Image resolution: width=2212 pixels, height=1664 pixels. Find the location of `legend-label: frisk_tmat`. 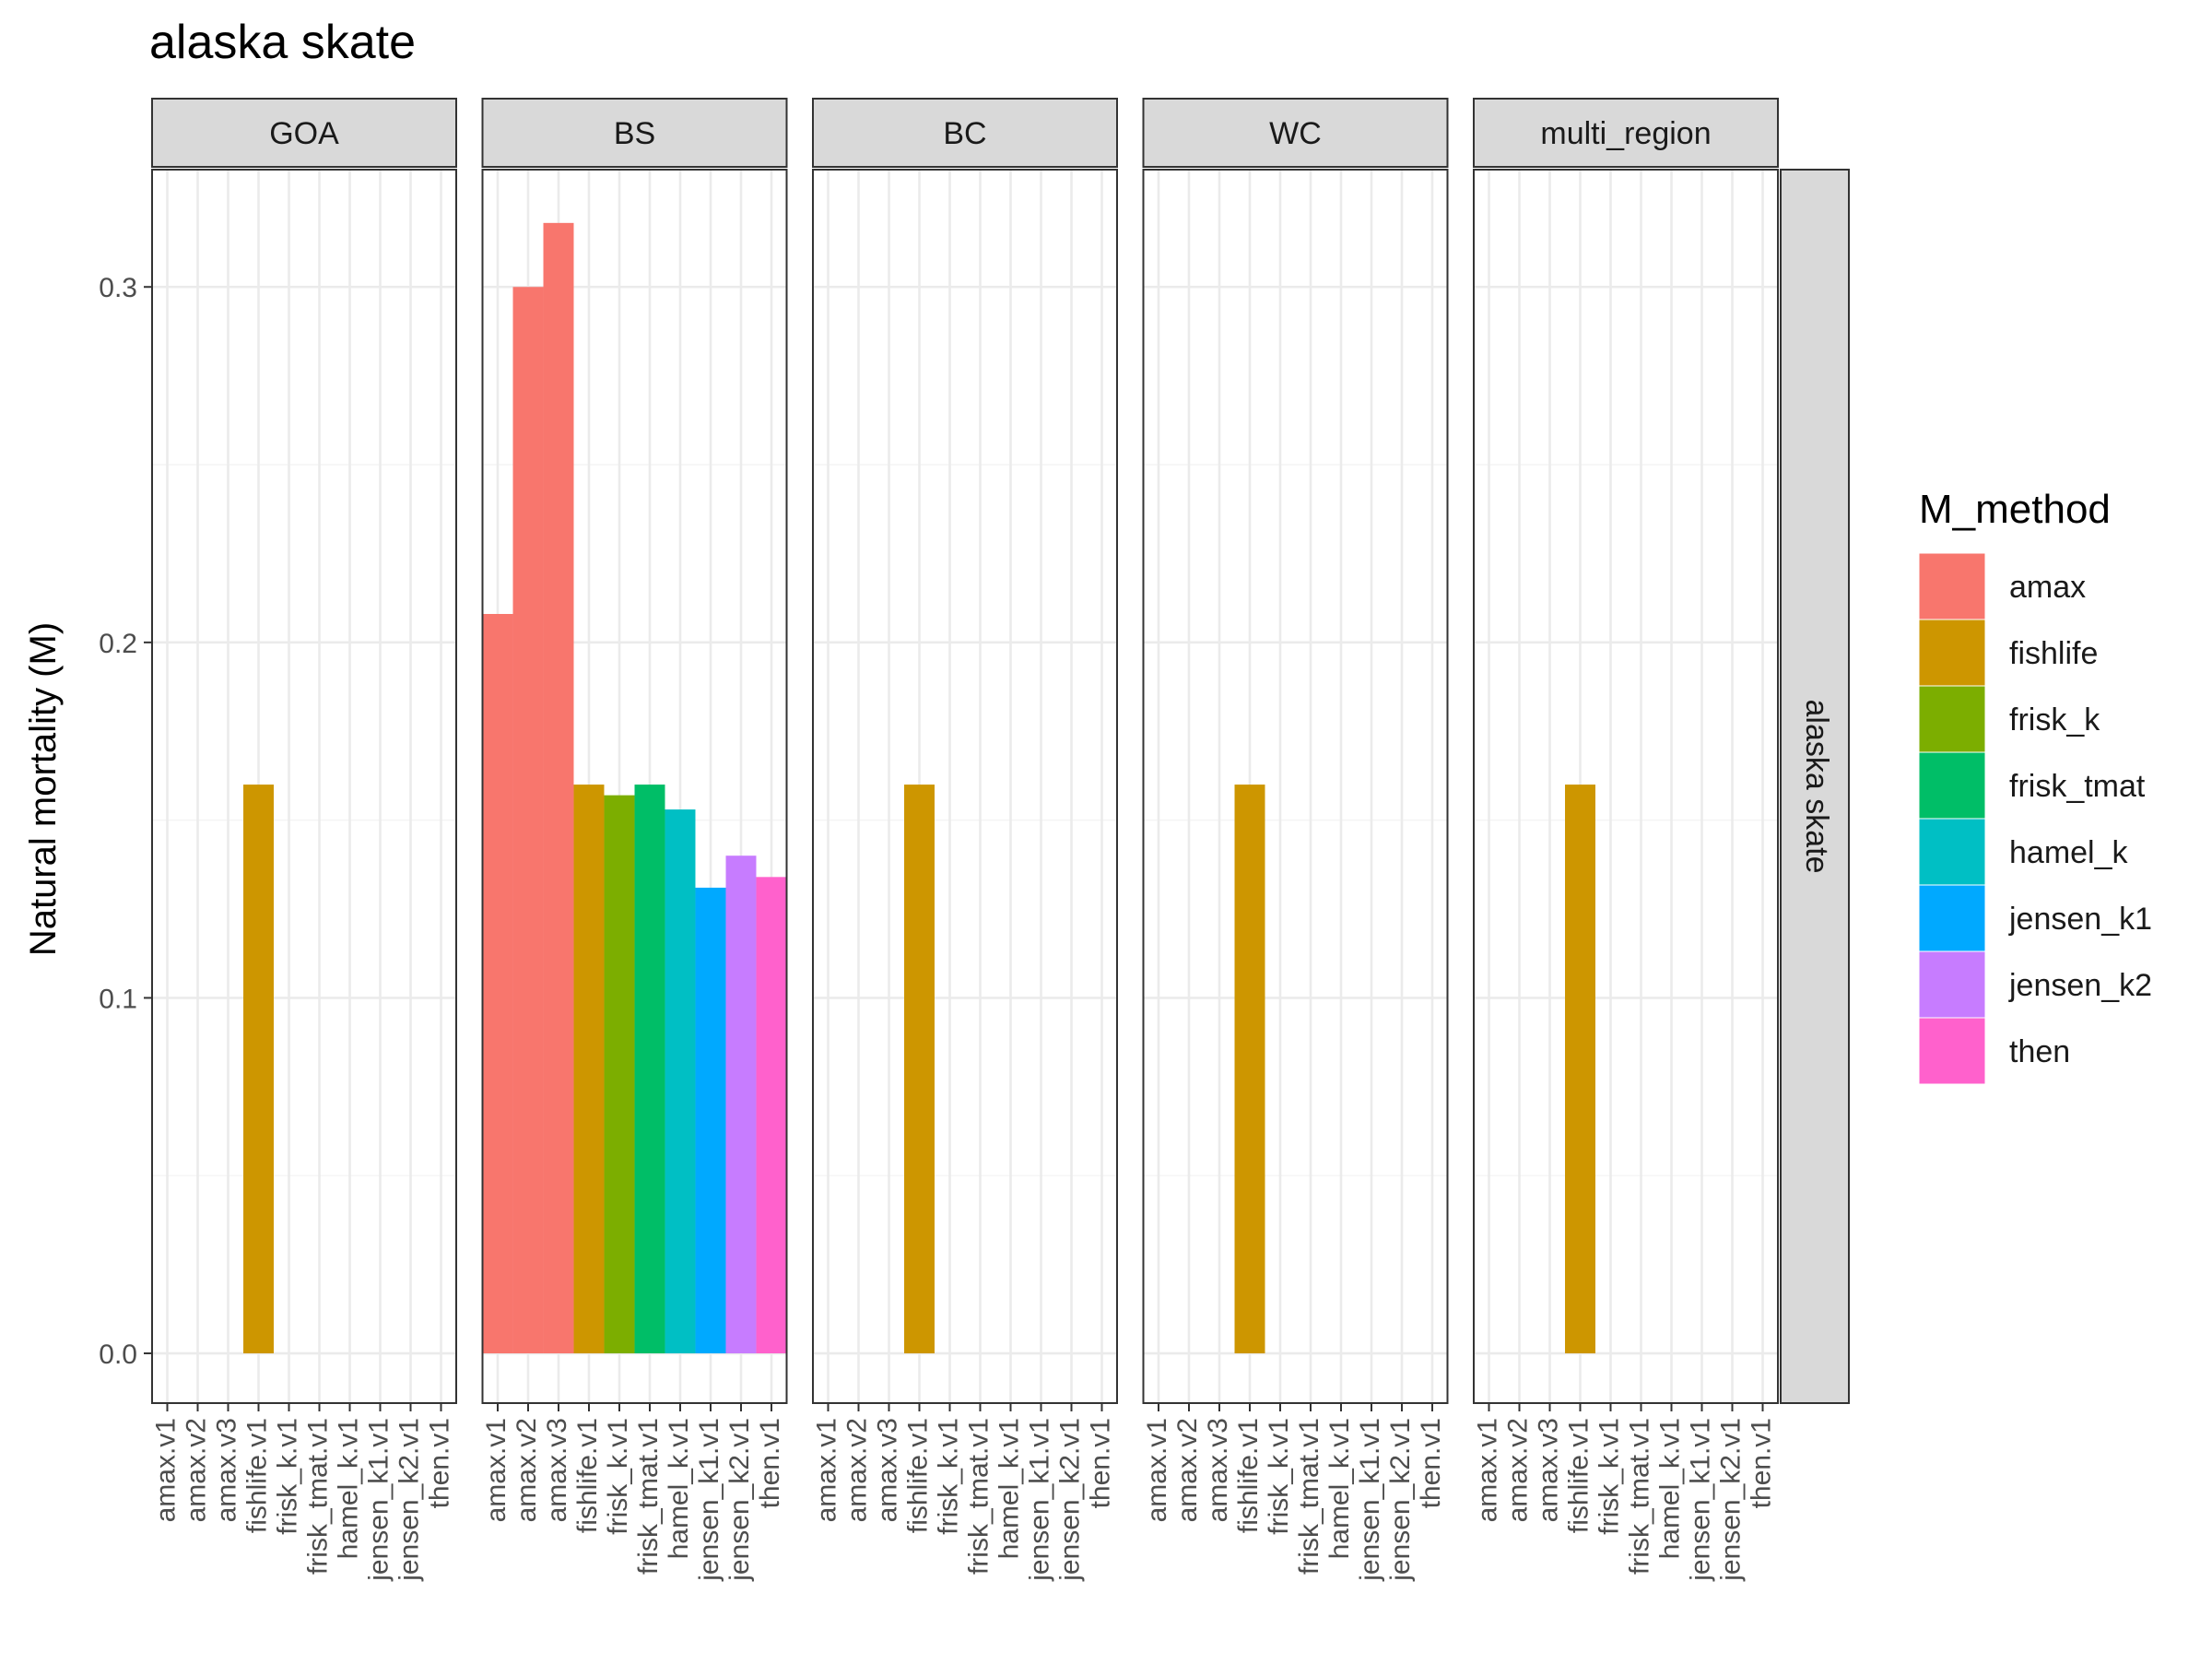

legend-label: frisk_tmat is located at coordinates (2077, 786).